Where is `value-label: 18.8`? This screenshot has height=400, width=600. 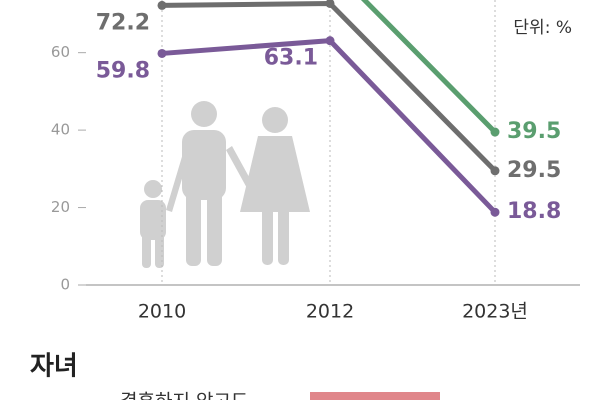
value-label: 18.8 is located at coordinates (534, 211).